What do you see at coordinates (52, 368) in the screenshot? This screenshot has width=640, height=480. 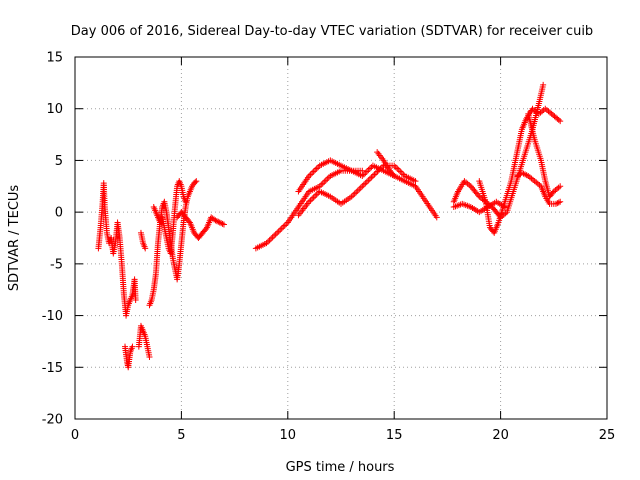 I see `y-tick-label: -15` at bounding box center [52, 368].